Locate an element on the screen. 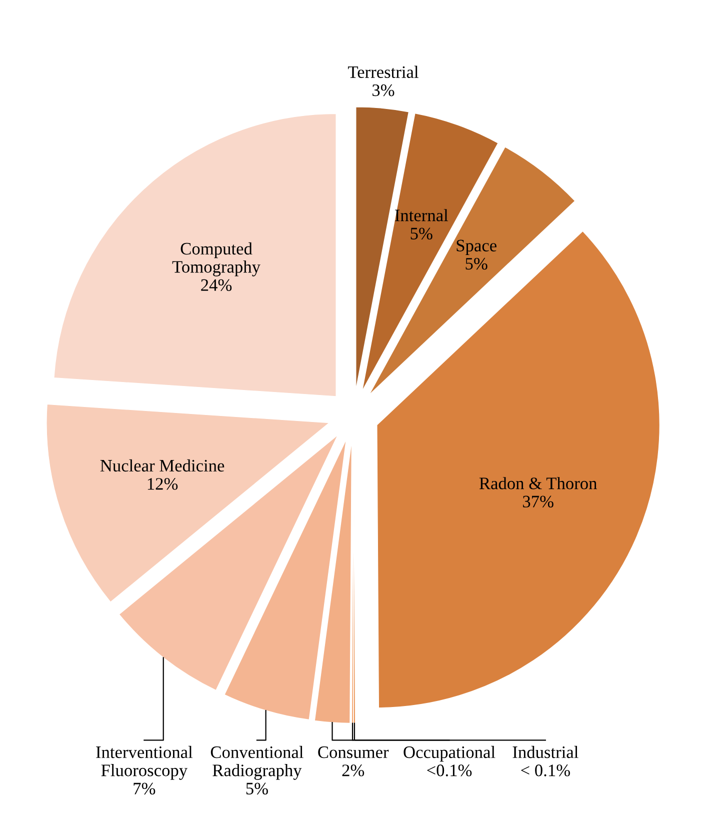  slice-label: Radon & Thoron is located at coordinates (538, 483).